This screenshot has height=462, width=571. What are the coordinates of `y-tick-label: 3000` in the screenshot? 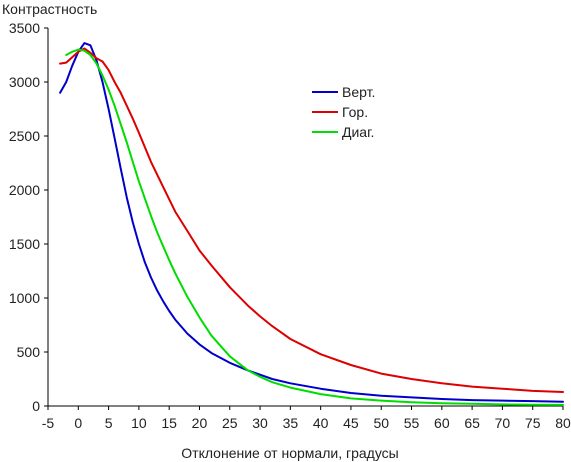 It's located at (24, 82).